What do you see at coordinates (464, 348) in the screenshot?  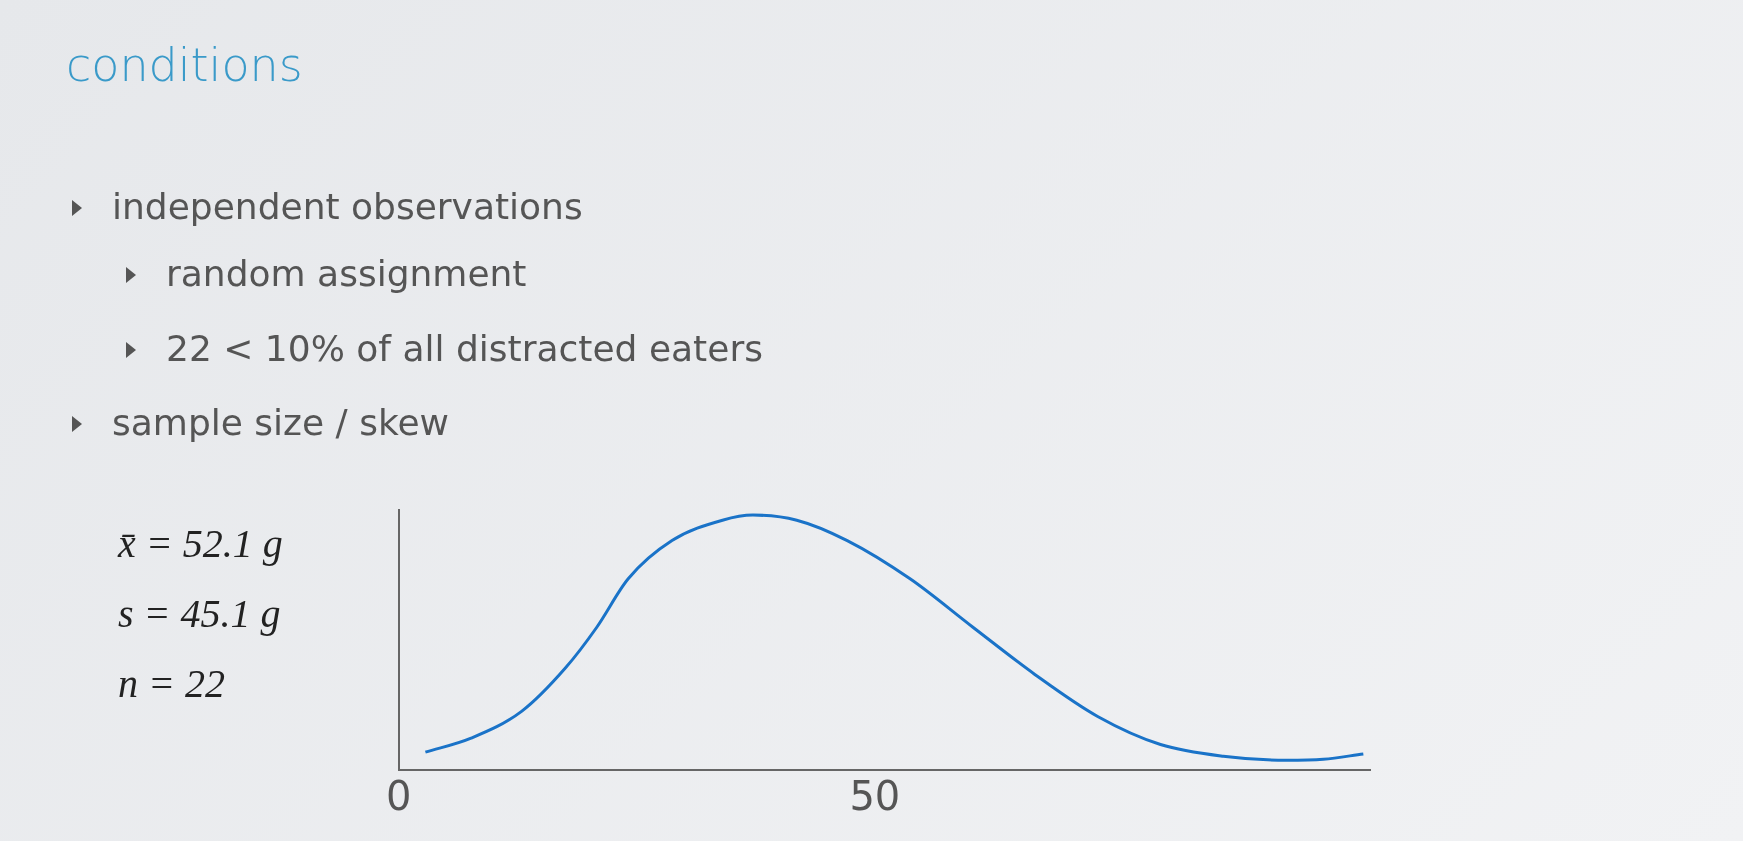 I see `text: 22 < 10% of all distracted eaters` at bounding box center [464, 348].